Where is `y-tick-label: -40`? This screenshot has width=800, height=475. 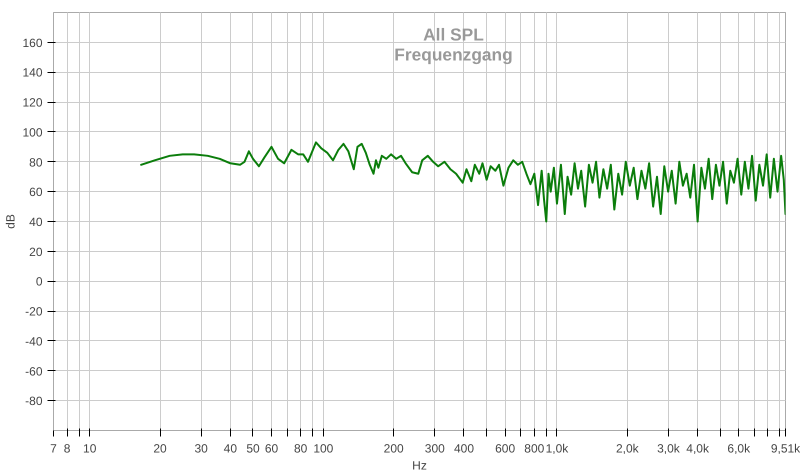 y-tick-label: -40 is located at coordinates (34, 341).